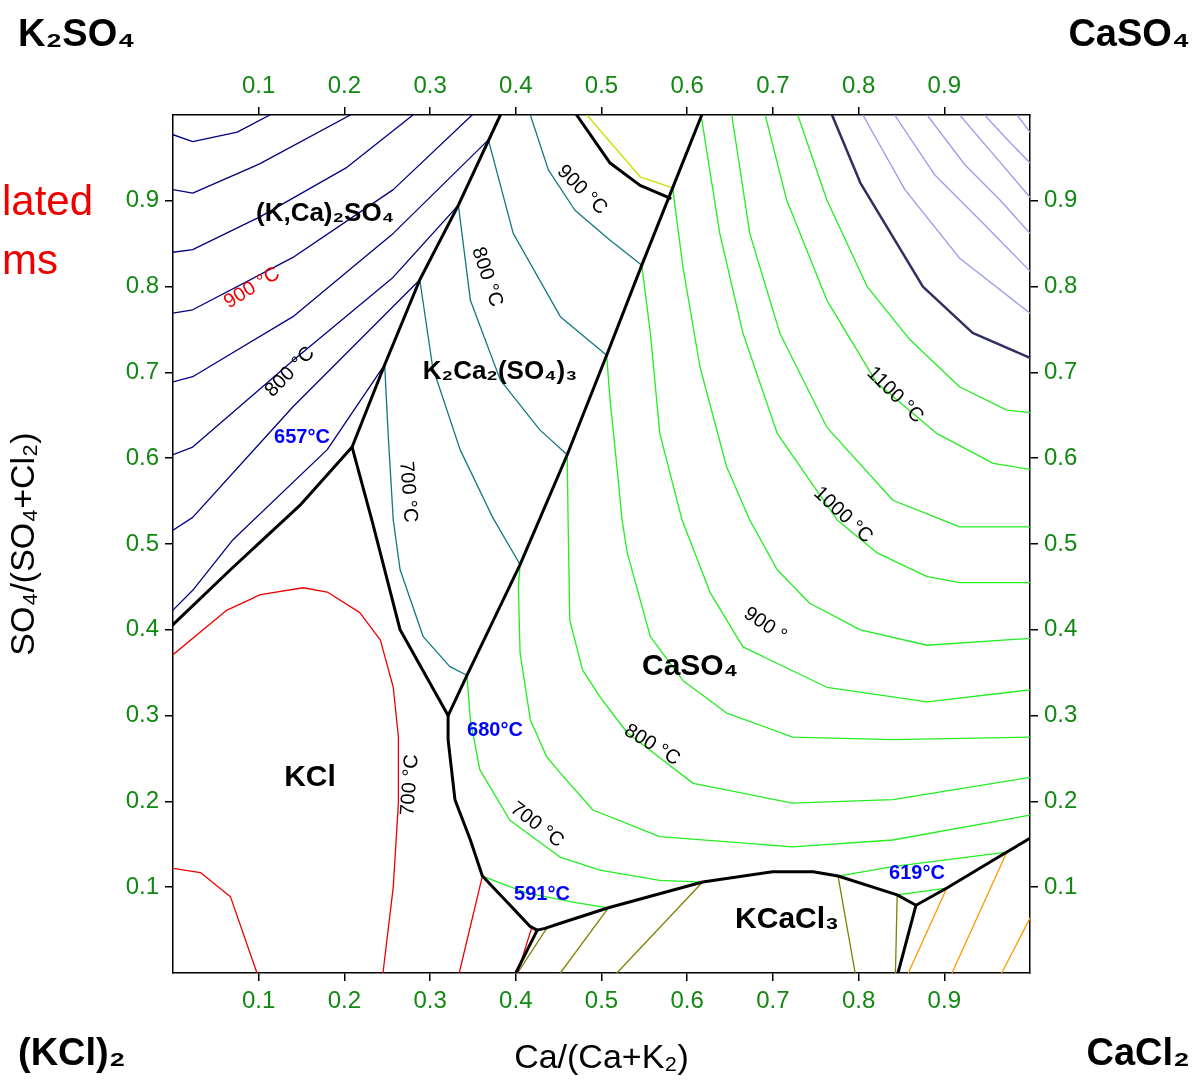 This screenshot has height=1087, width=1196. Describe the element at coordinates (344, 85) in the screenshot. I see `x2-tick-label: 0.2` at that location.